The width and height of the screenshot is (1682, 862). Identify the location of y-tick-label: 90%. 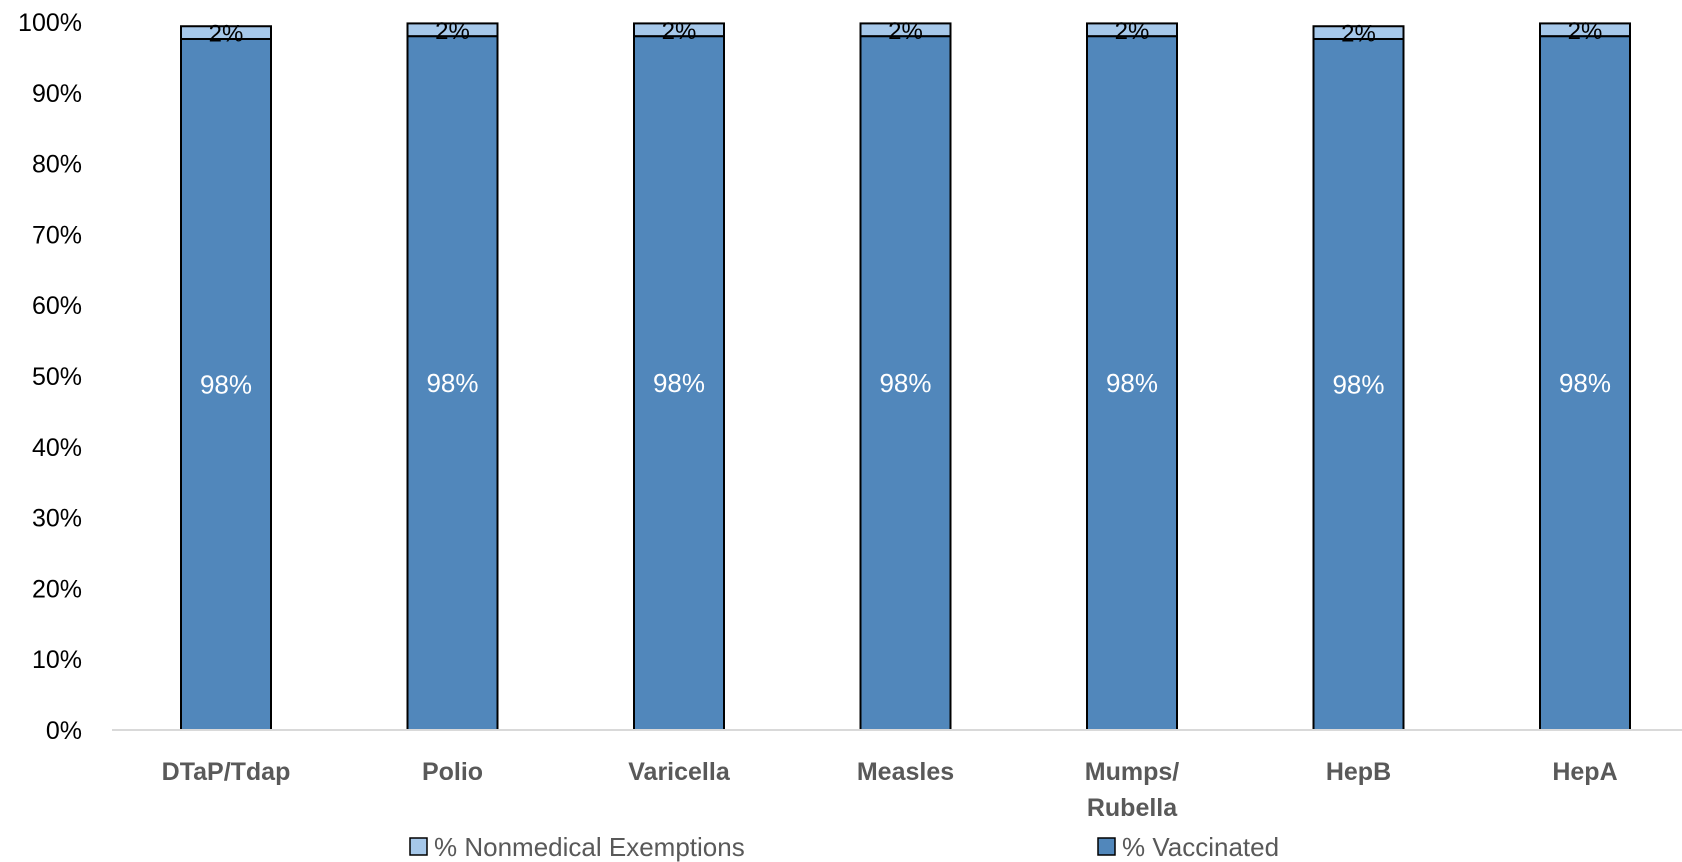
(57, 94).